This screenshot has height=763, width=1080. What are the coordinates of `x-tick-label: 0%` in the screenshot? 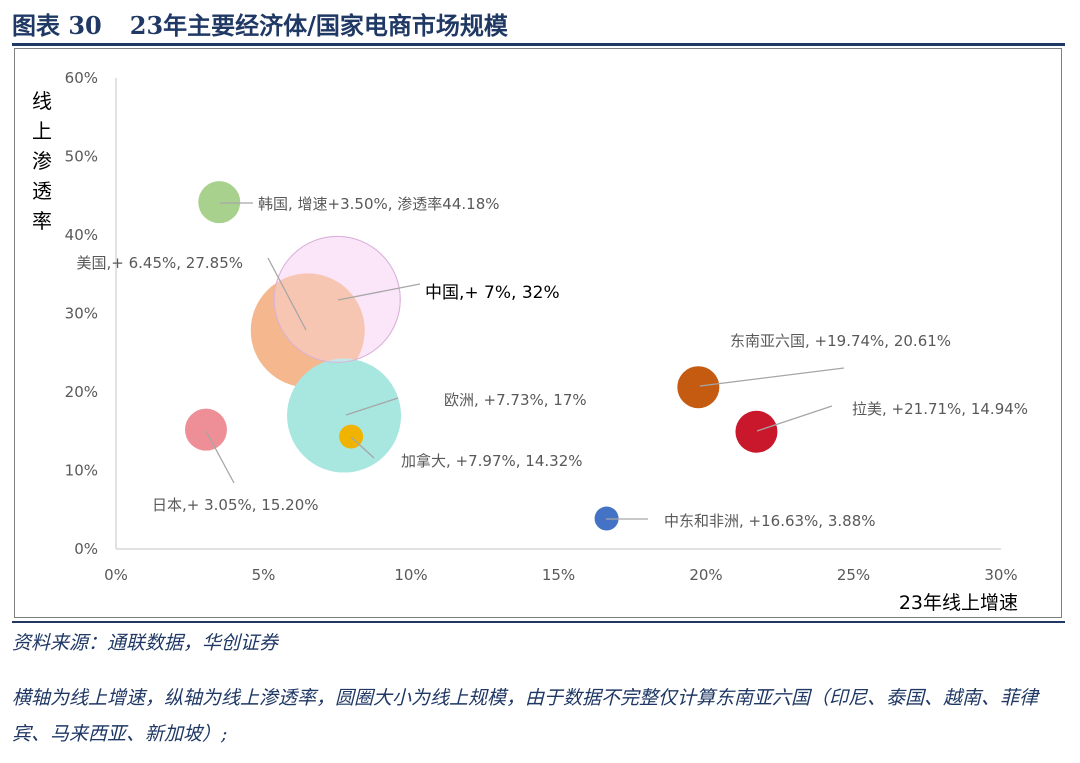 It's located at (116, 575).